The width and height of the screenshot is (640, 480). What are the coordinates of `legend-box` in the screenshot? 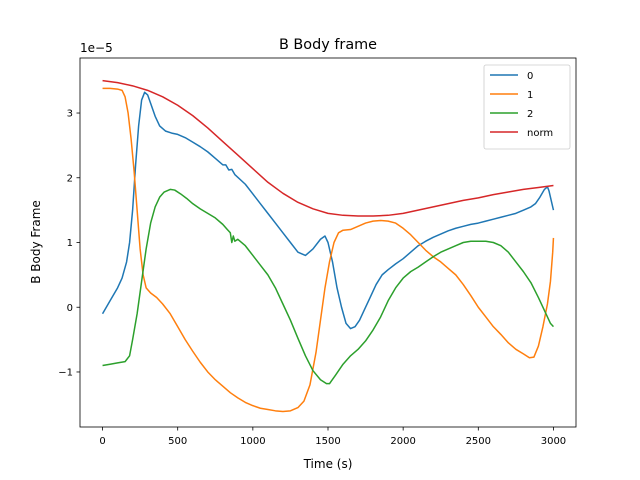 It's located at (527, 107).